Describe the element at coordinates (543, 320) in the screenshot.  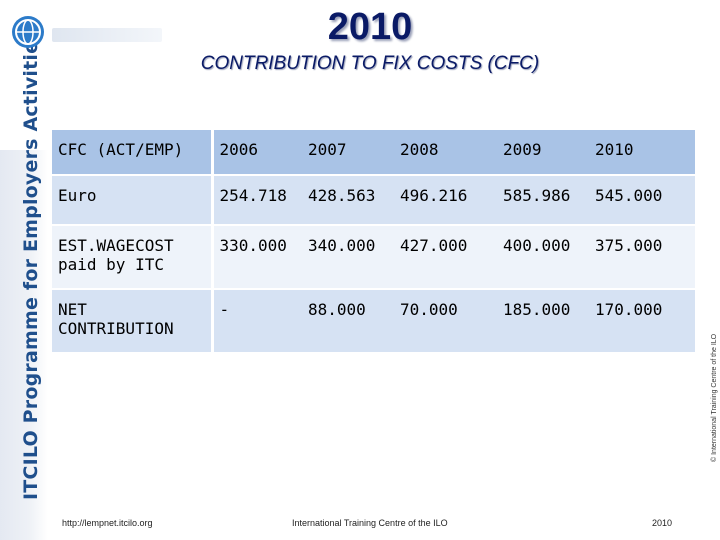
I see `table-cell: 185.000` at that location.